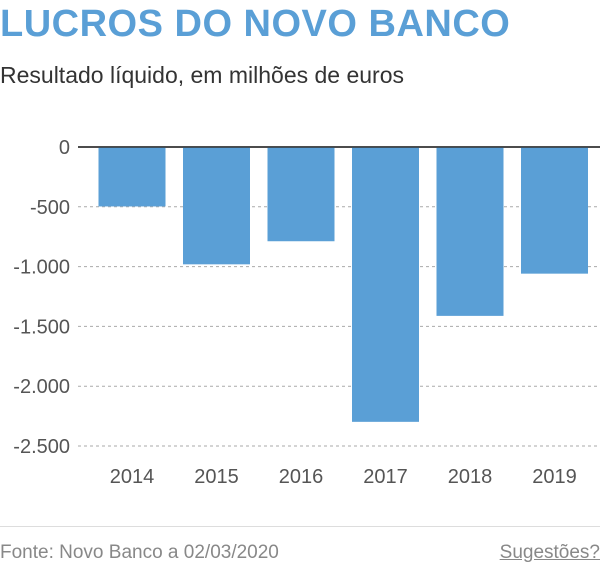 Image resolution: width=600 pixels, height=576 pixels. I want to click on bar-2019, so click(554, 210).